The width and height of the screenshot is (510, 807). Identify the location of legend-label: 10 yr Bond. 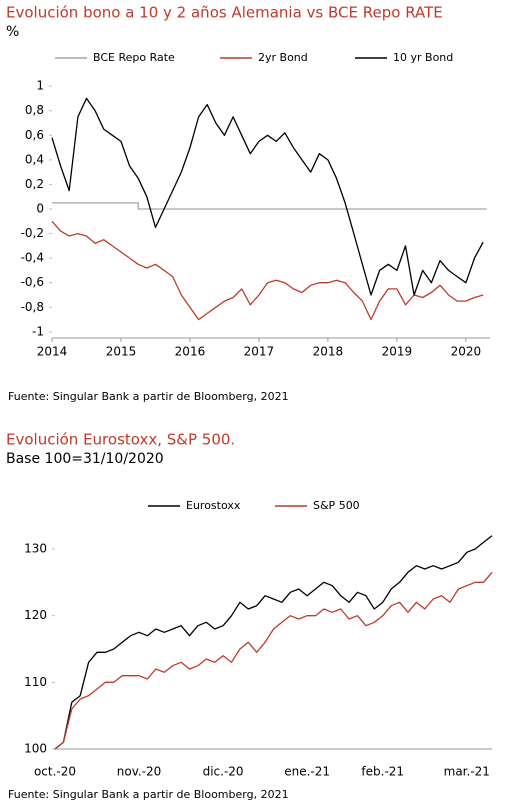
(423, 57).